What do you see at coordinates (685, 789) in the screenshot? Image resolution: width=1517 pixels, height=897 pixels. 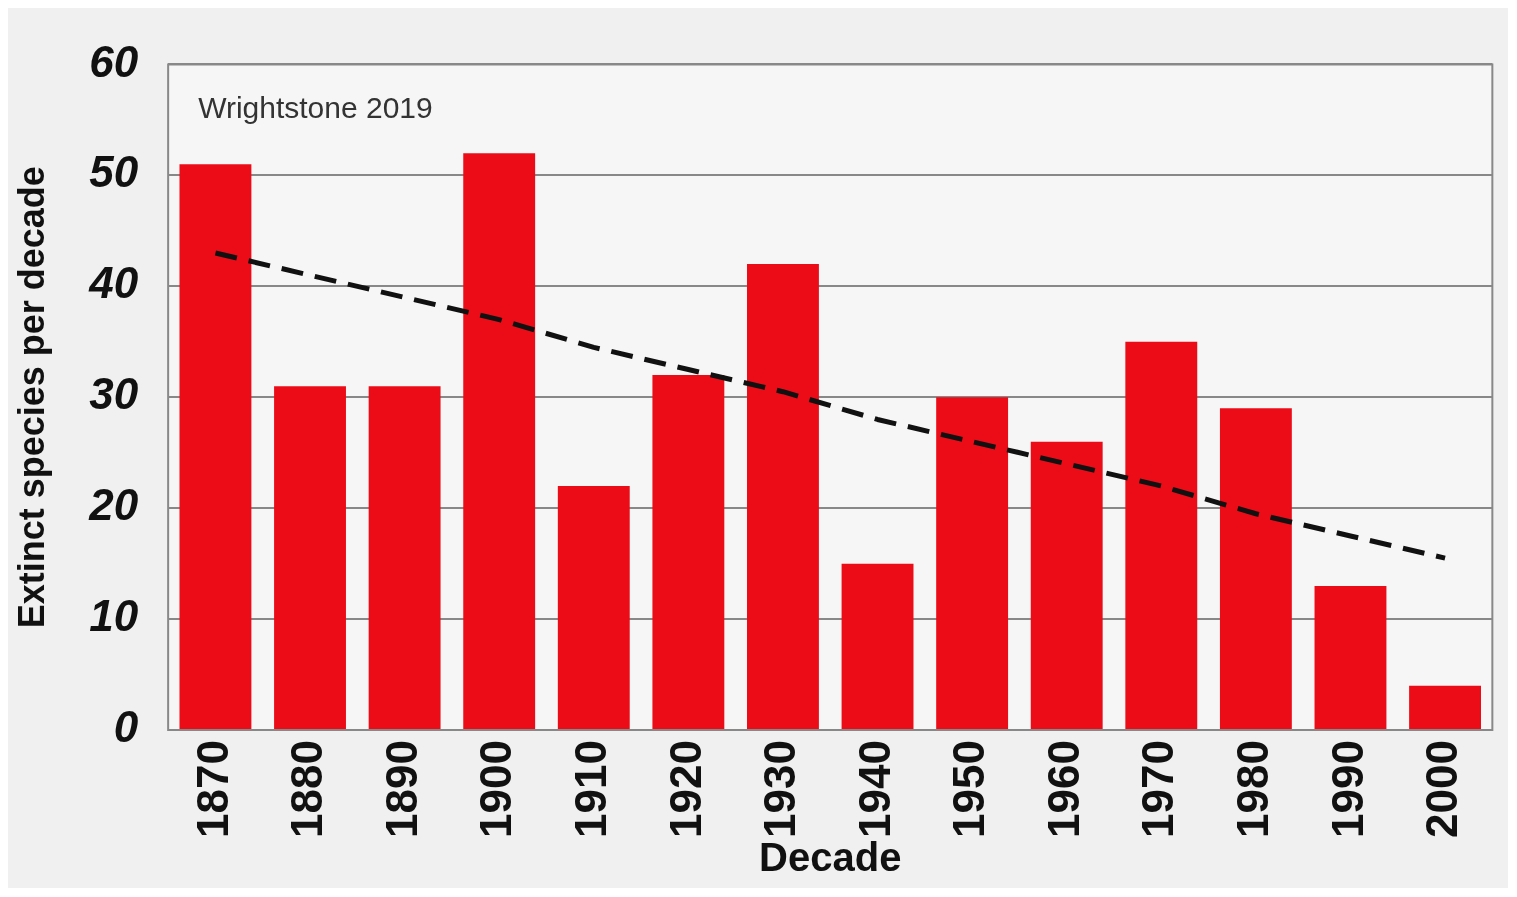 I see `x-tick-label: 1920` at bounding box center [685, 789].